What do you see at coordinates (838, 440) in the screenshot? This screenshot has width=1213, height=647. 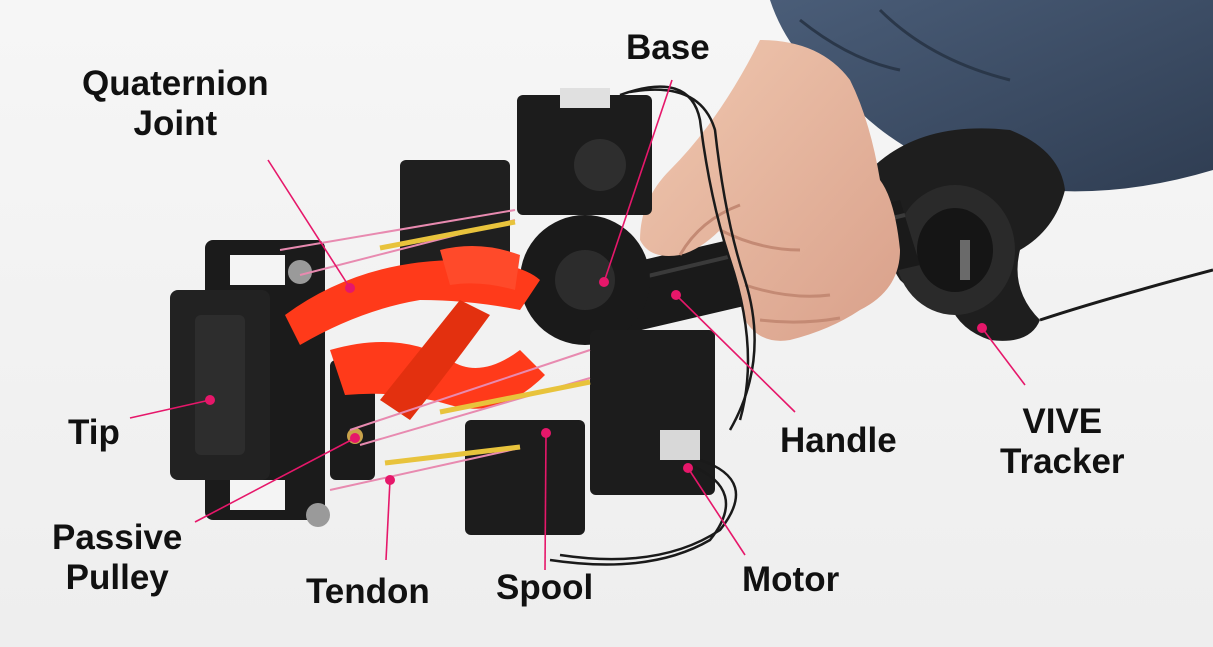 I see `label-handle: Handle` at bounding box center [838, 440].